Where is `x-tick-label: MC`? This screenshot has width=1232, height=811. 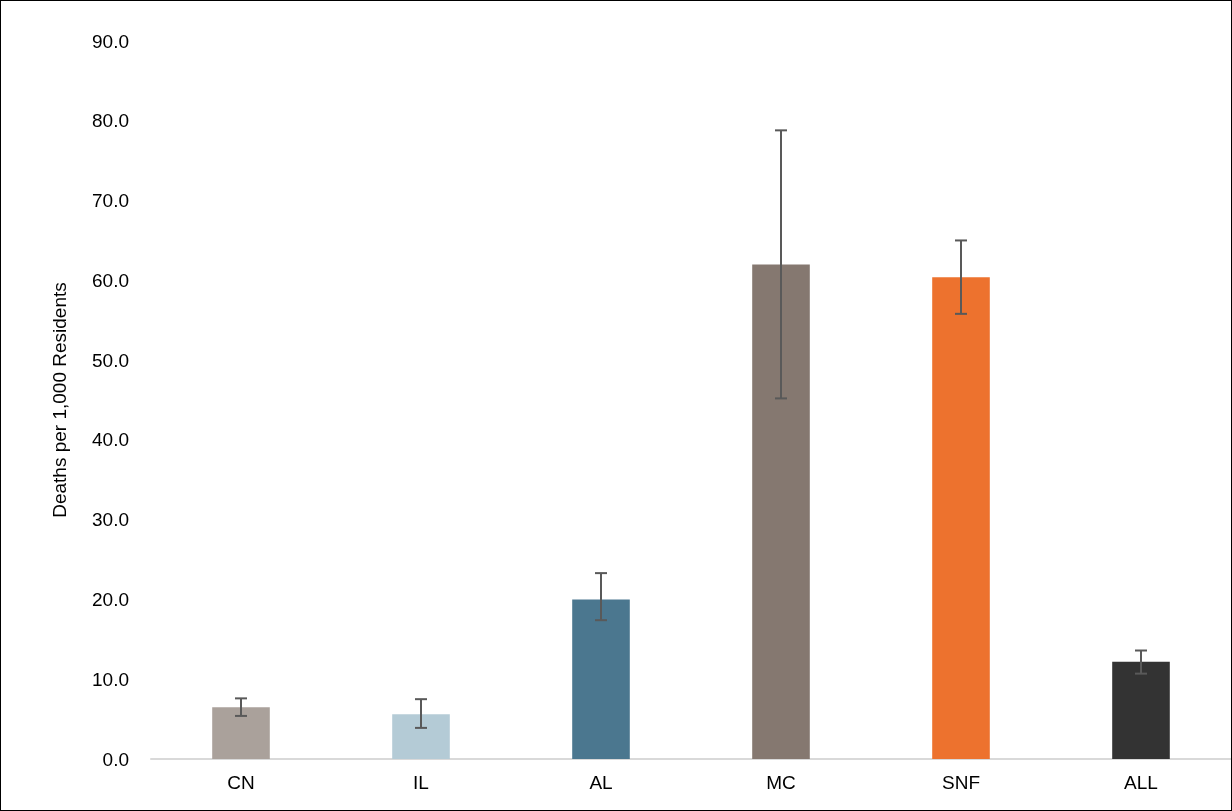 x-tick-label: MC is located at coordinates (781, 782).